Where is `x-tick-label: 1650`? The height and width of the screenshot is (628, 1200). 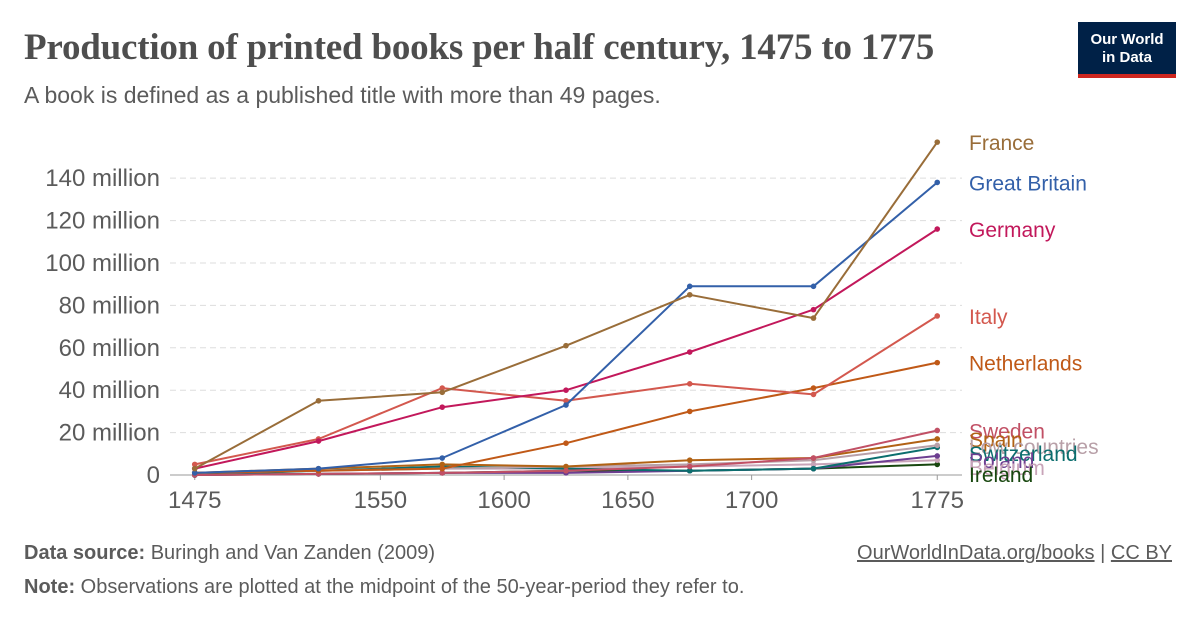 x-tick-label: 1650 is located at coordinates (627, 500).